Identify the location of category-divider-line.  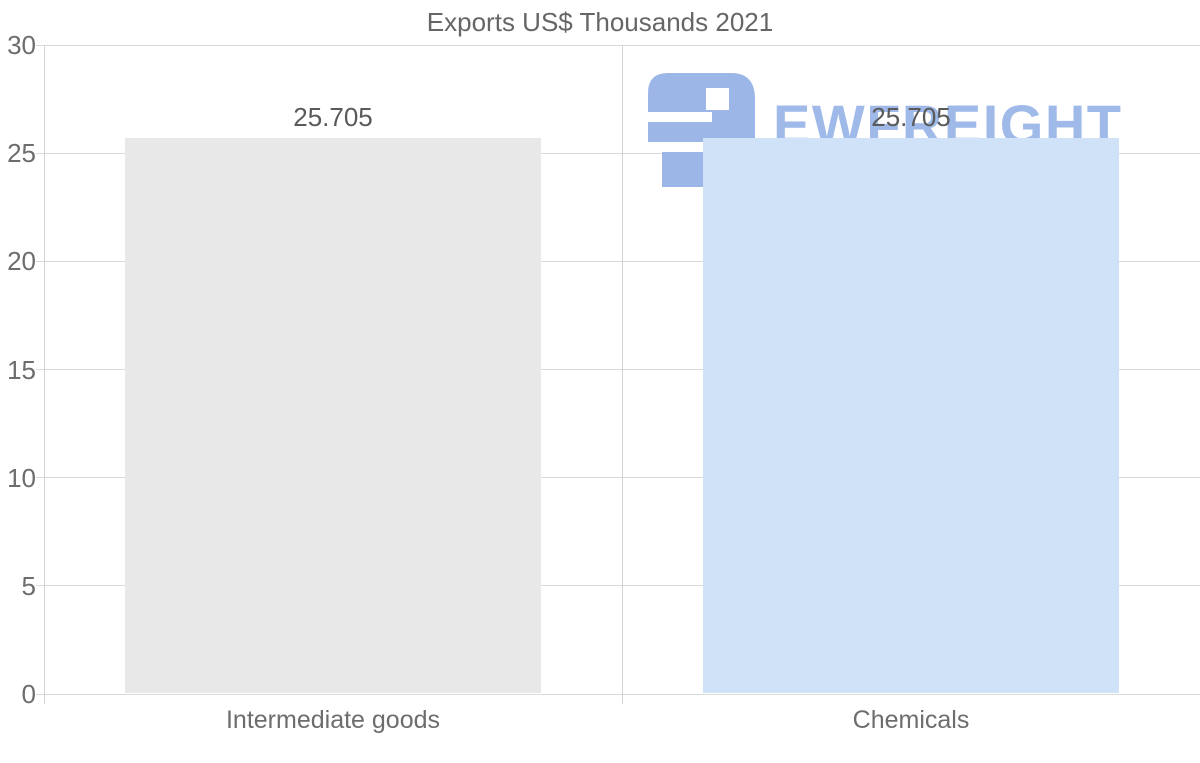
(622, 374).